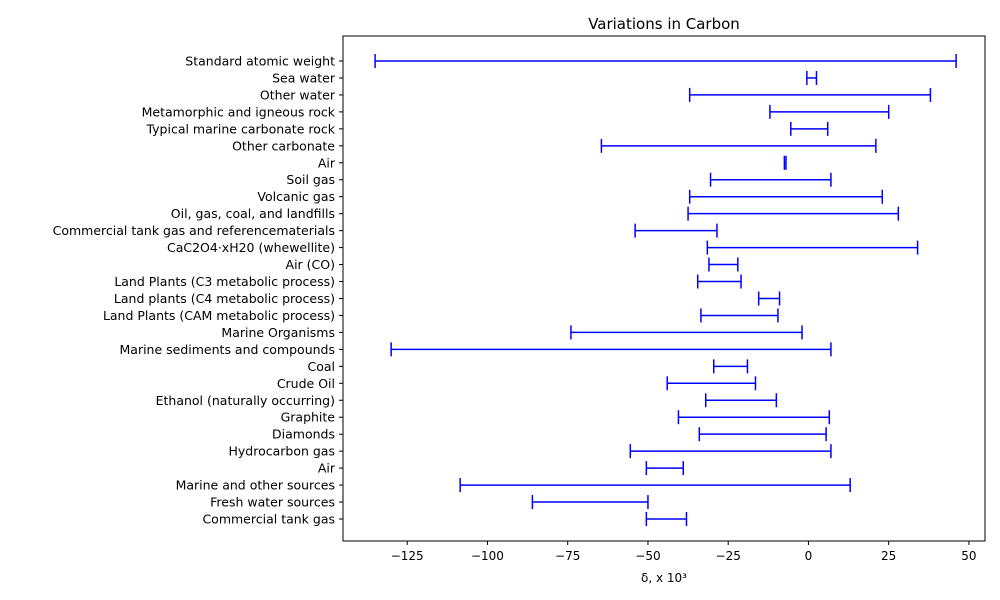 This screenshot has height=600, width=1000. What do you see at coordinates (321, 366) in the screenshot?
I see `category-label: Coal` at bounding box center [321, 366].